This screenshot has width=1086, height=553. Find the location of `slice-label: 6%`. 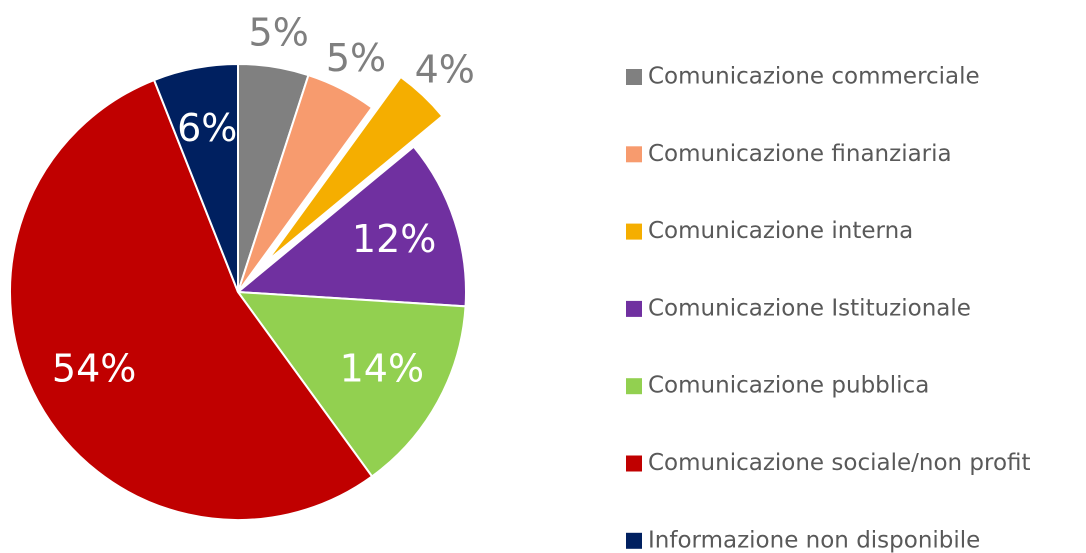

slice-label: 6% is located at coordinates (207, 128).